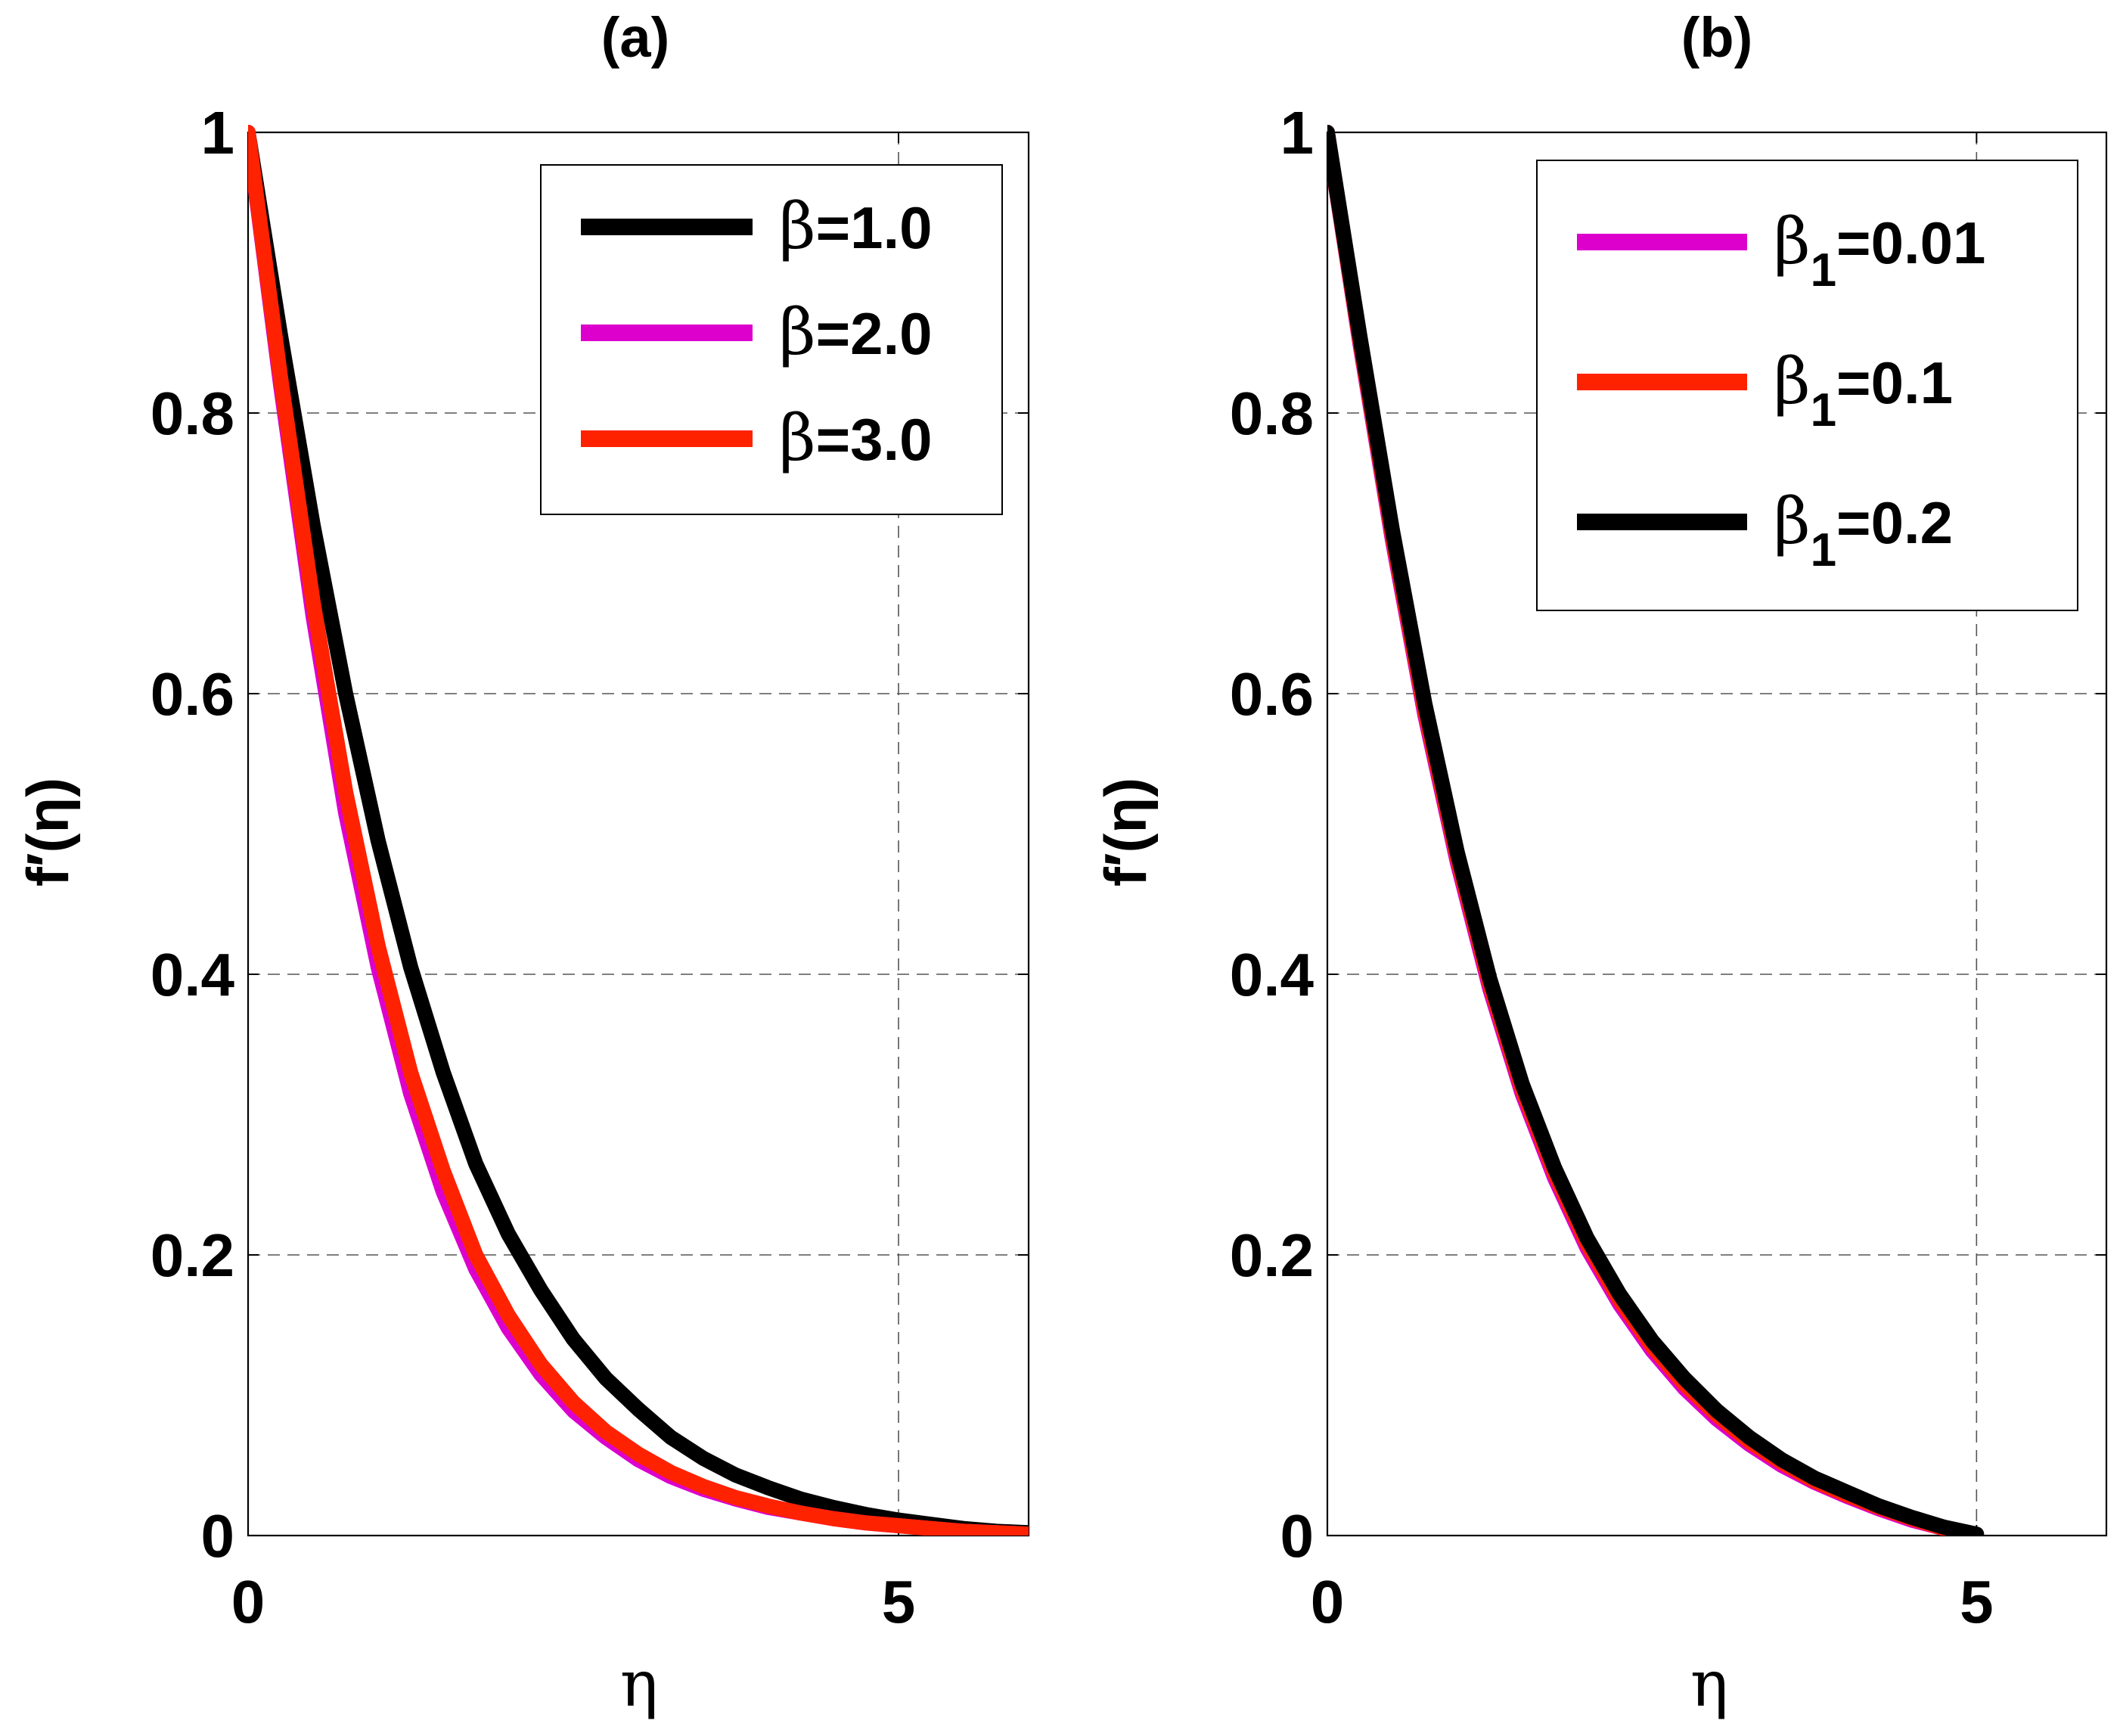 Image resolution: width=2120 pixels, height=1736 pixels. I want to click on panel-title: (b), so click(1717, 37).